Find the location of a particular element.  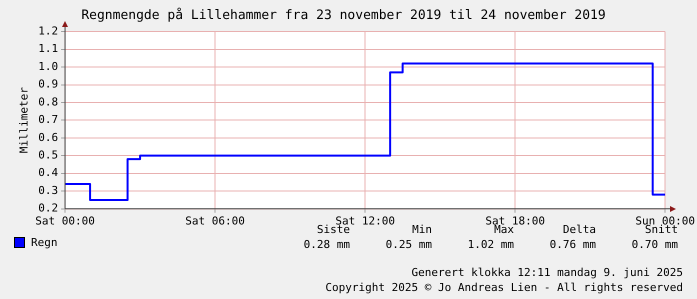

y-tick-label: 0.3 is located at coordinates (48, 190).